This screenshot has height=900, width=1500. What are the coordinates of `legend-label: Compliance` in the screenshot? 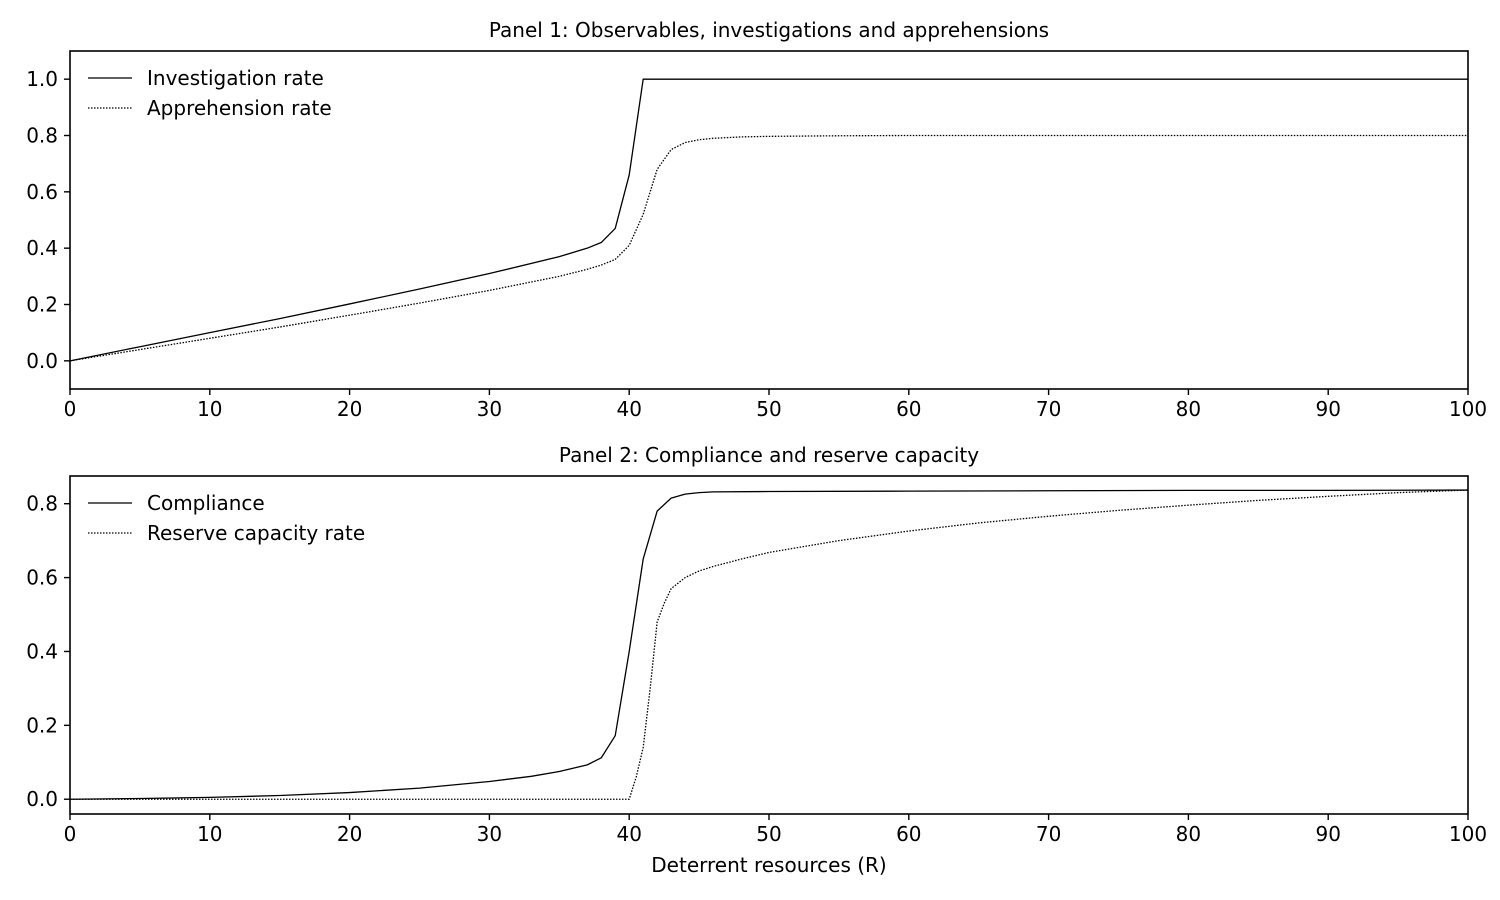 It's located at (206, 503).